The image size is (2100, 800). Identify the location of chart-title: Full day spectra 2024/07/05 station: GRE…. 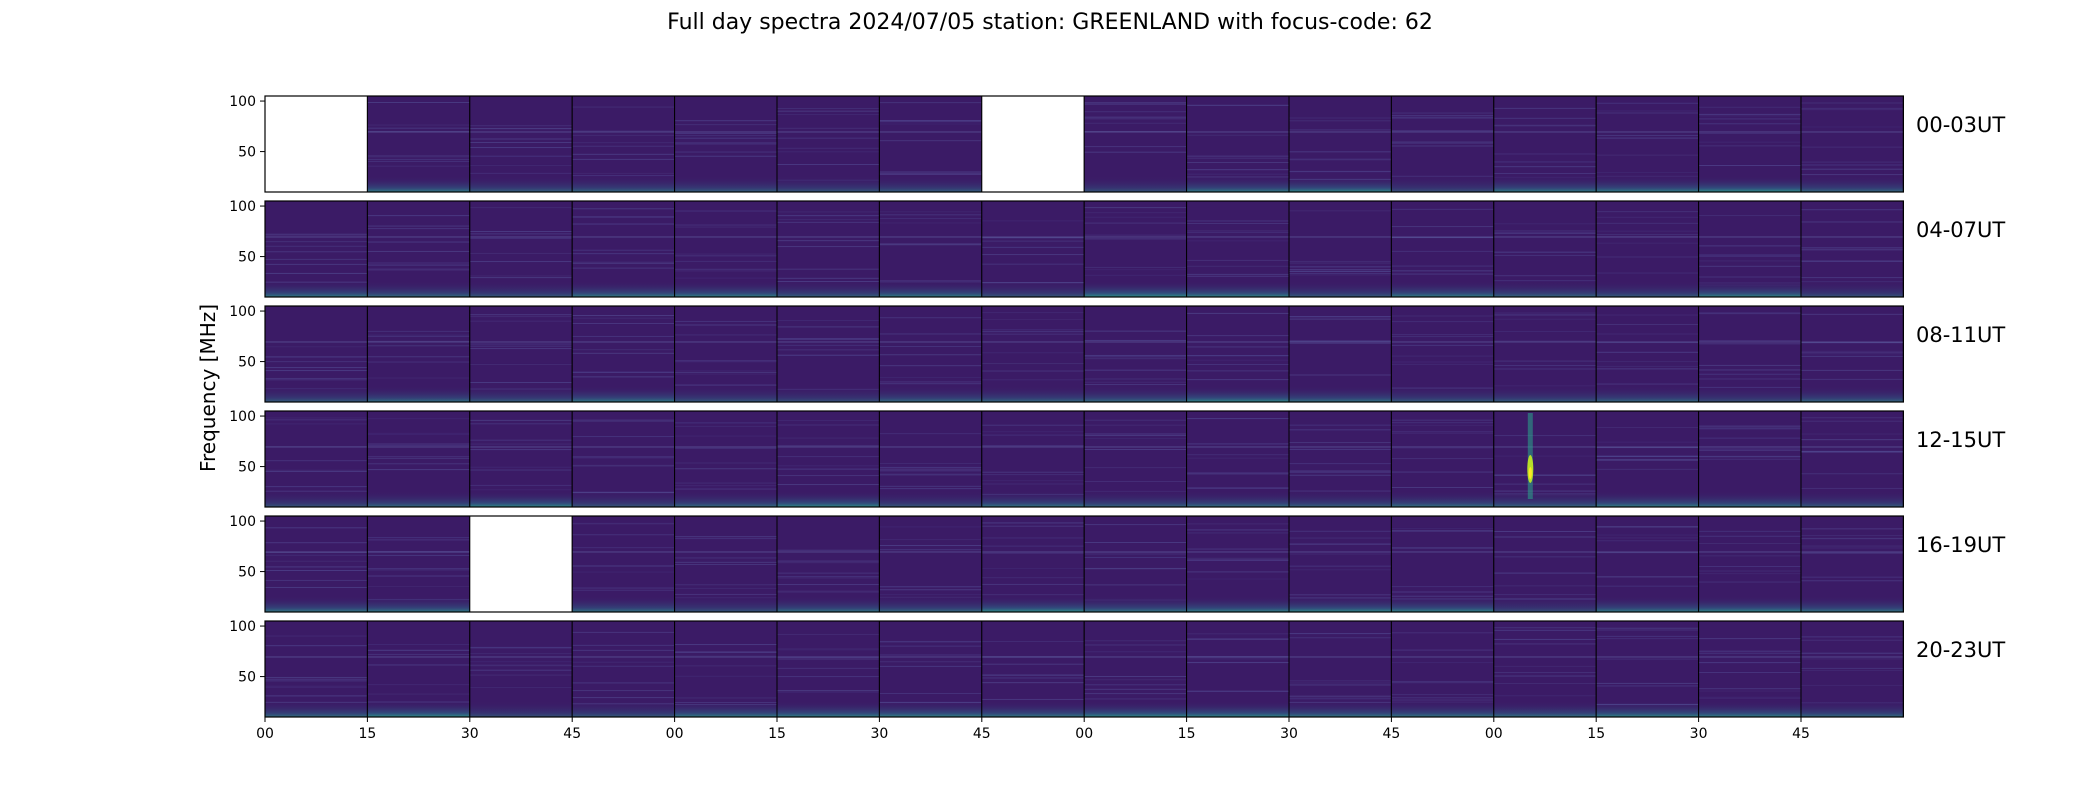
(1050, 22).